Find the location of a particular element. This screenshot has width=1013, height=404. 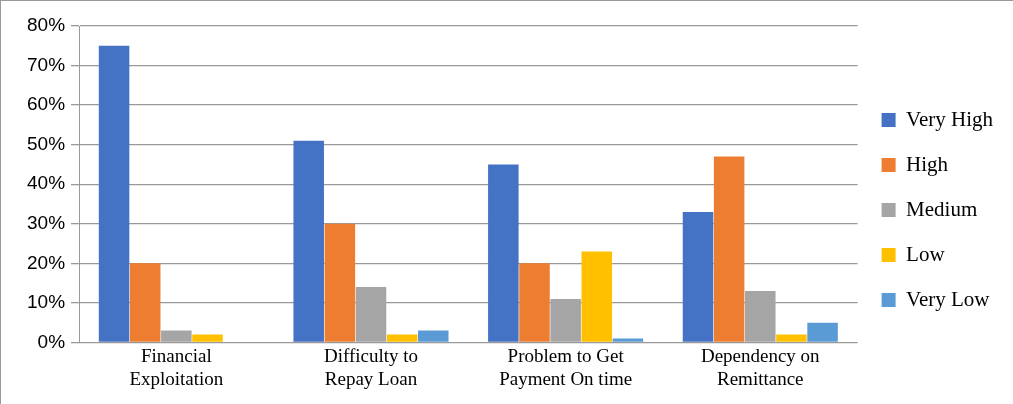

y-tick-label: 10% is located at coordinates (46, 302).